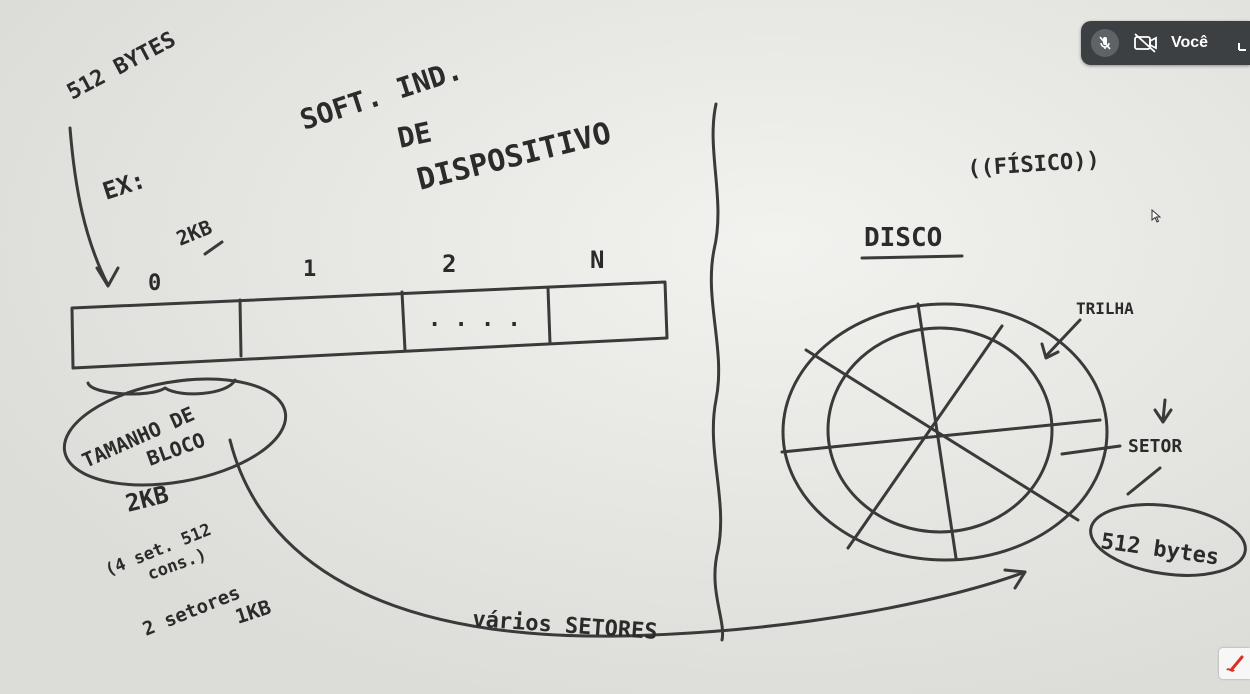 This screenshot has width=1250, height=694. Describe the element at coordinates (474, 319) in the screenshot. I see `block-ellipsis: . . . .` at that location.